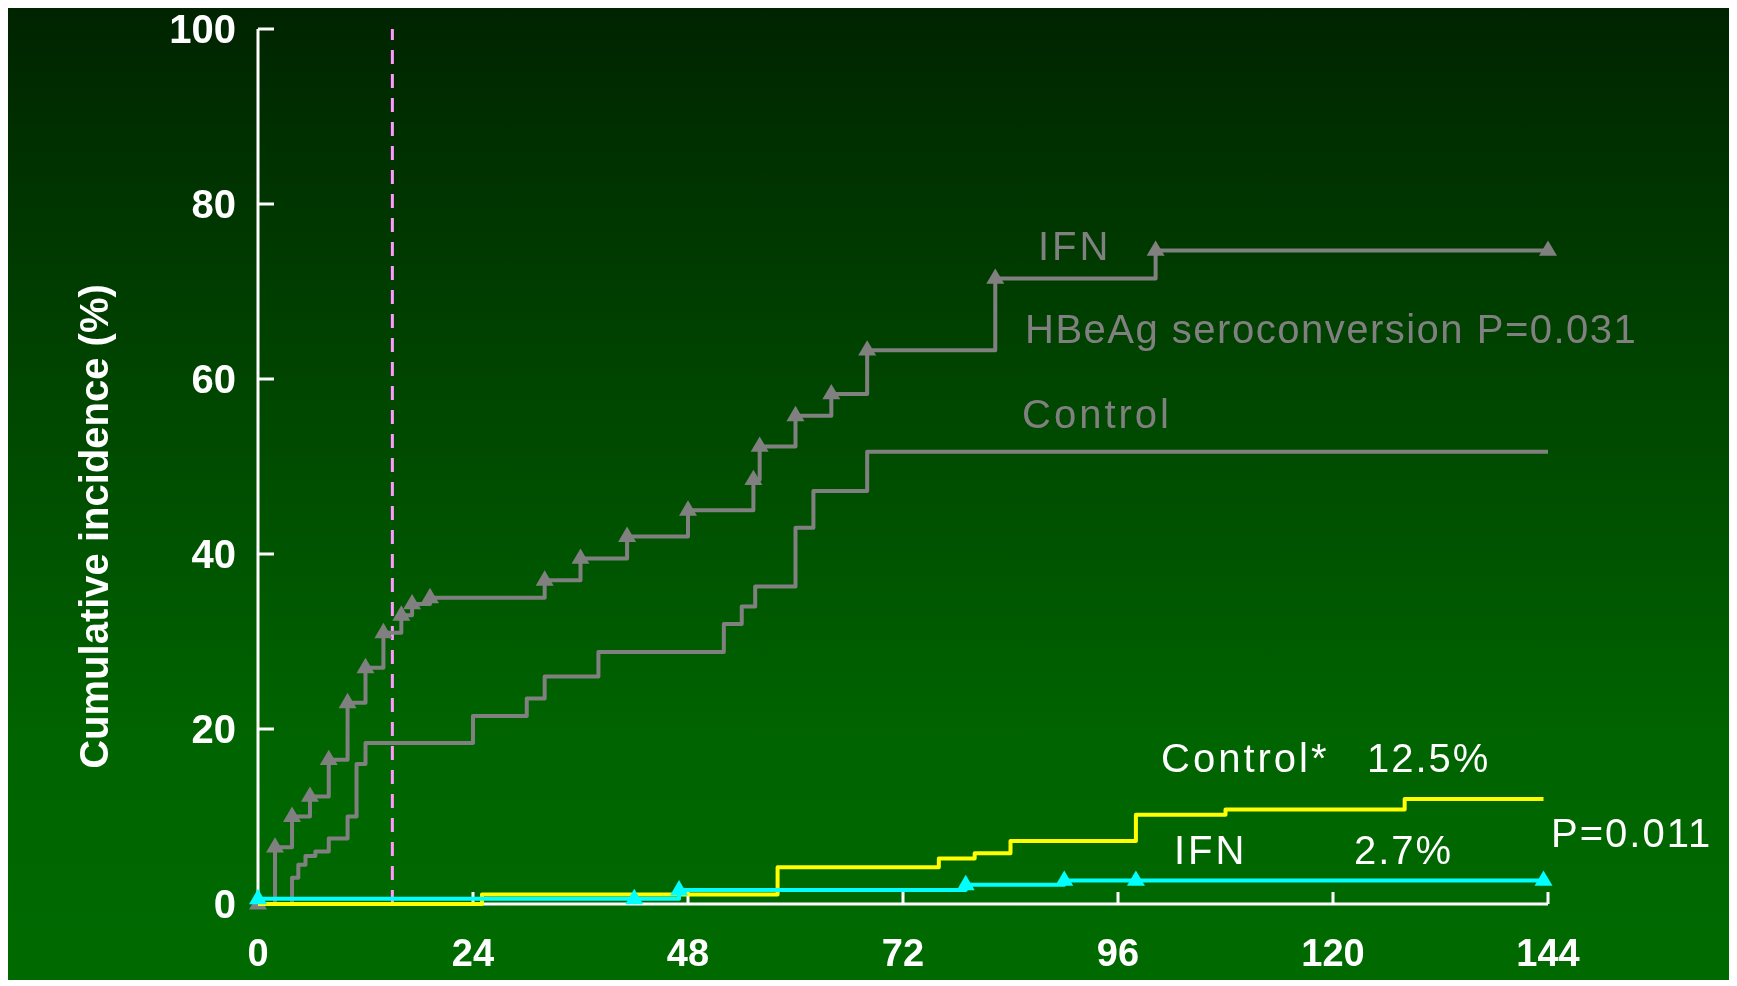 The width and height of the screenshot is (1737, 986). What do you see at coordinates (688, 953) in the screenshot?
I see `x-tick-label: 48` at bounding box center [688, 953].